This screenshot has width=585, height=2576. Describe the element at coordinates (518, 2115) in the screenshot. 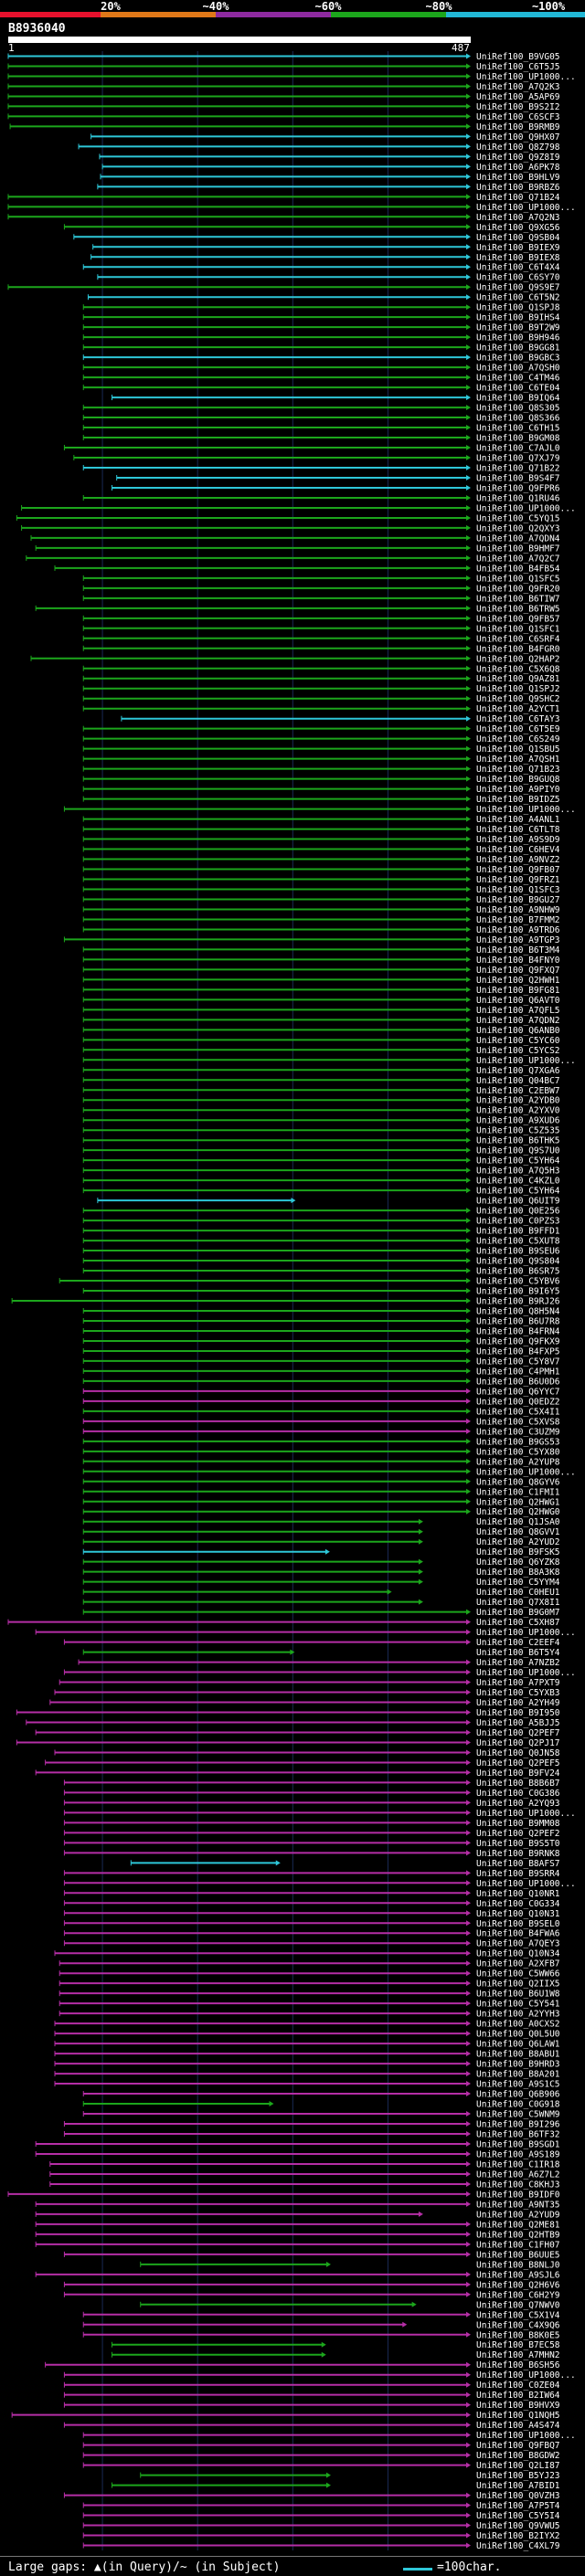

I see `hit-label: UniRef100_C5WNM9` at that location.